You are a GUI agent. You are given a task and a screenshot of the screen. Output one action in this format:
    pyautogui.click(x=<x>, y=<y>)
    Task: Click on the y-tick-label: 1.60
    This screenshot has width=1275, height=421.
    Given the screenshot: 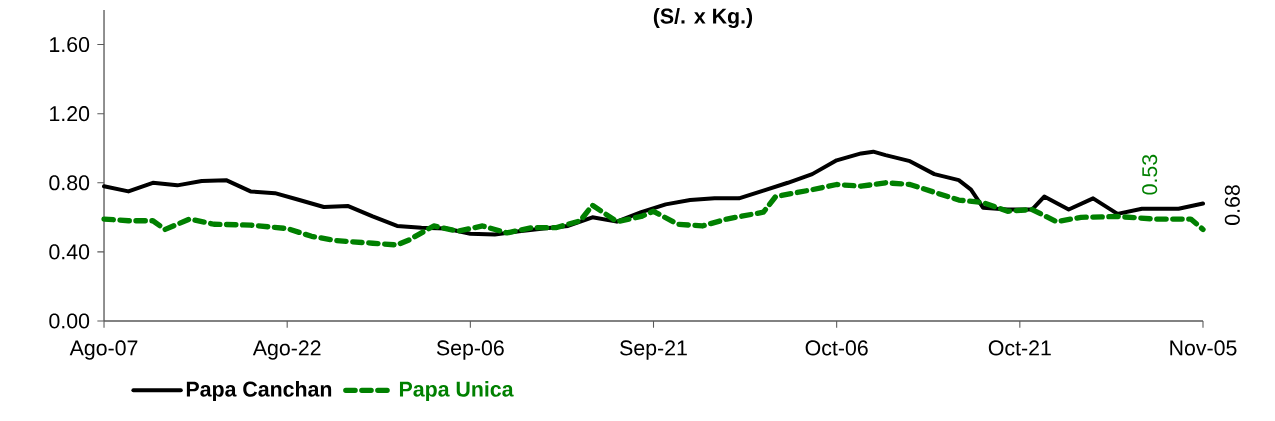 What is the action you would take?
    pyautogui.click(x=70, y=45)
    